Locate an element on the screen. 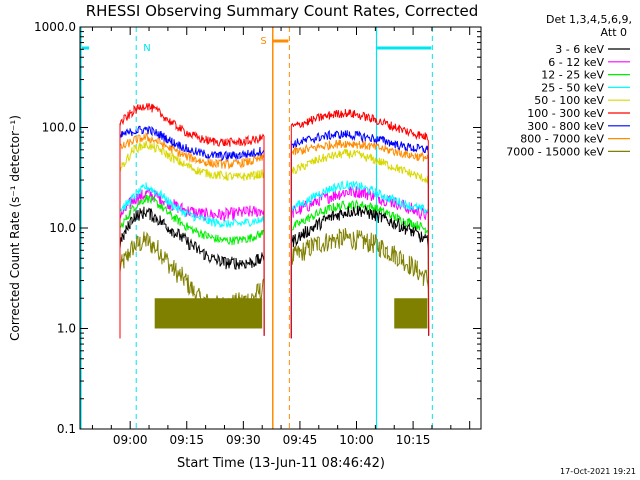 The height and width of the screenshot is (480, 640). x-tick-label: 10:15 is located at coordinates (413, 440).